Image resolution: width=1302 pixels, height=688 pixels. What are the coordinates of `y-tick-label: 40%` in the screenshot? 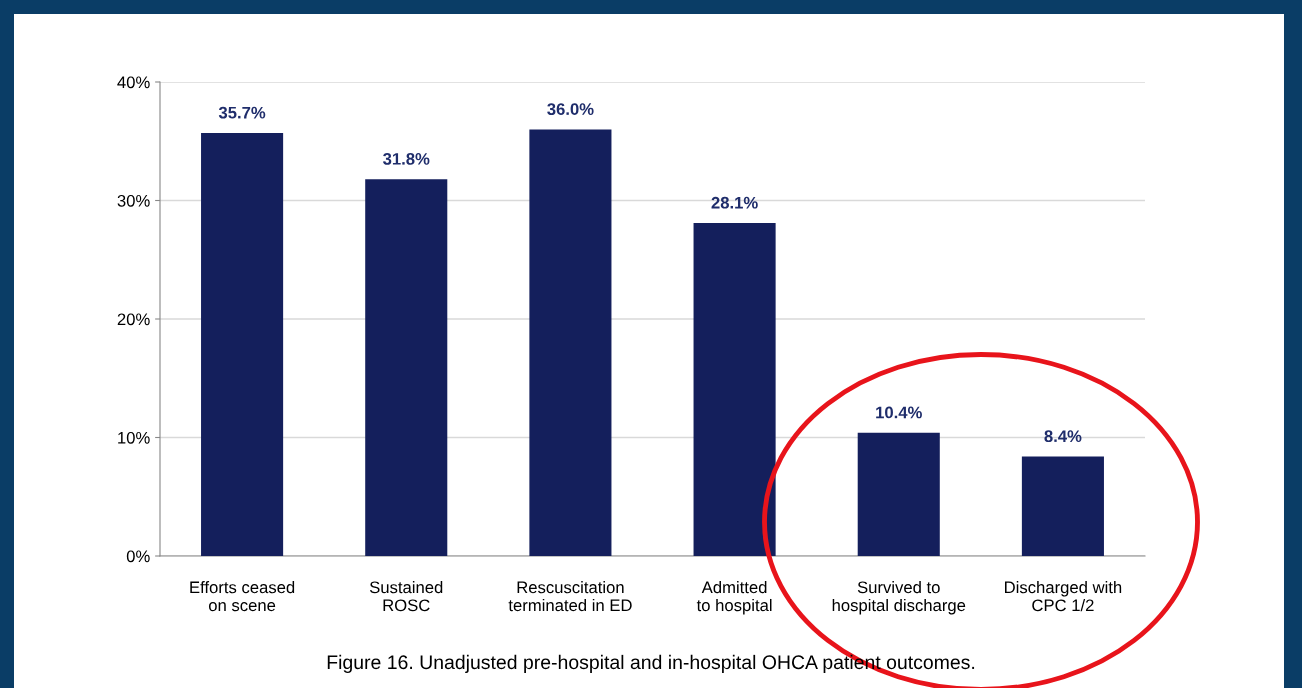 It's located at (133, 82).